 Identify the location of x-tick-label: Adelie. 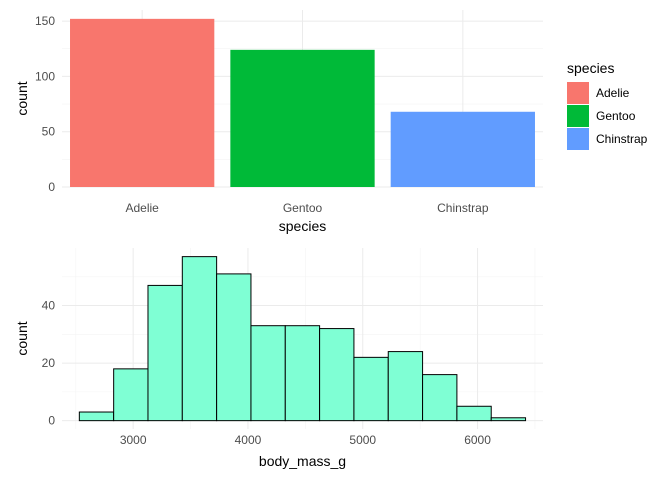
(142, 208).